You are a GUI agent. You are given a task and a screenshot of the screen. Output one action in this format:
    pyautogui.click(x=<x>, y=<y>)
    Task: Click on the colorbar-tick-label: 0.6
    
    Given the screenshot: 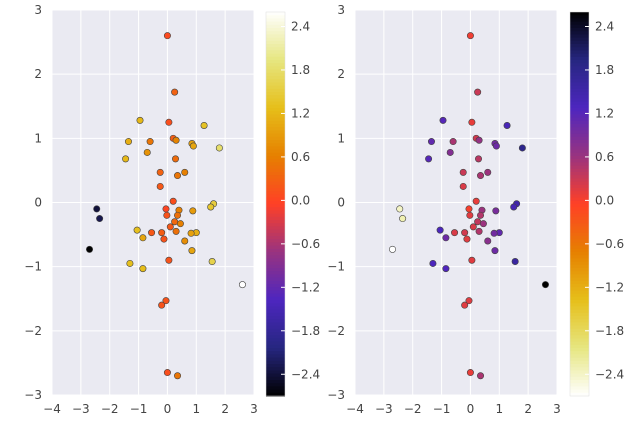 What is the action you would take?
    pyautogui.click(x=604, y=157)
    